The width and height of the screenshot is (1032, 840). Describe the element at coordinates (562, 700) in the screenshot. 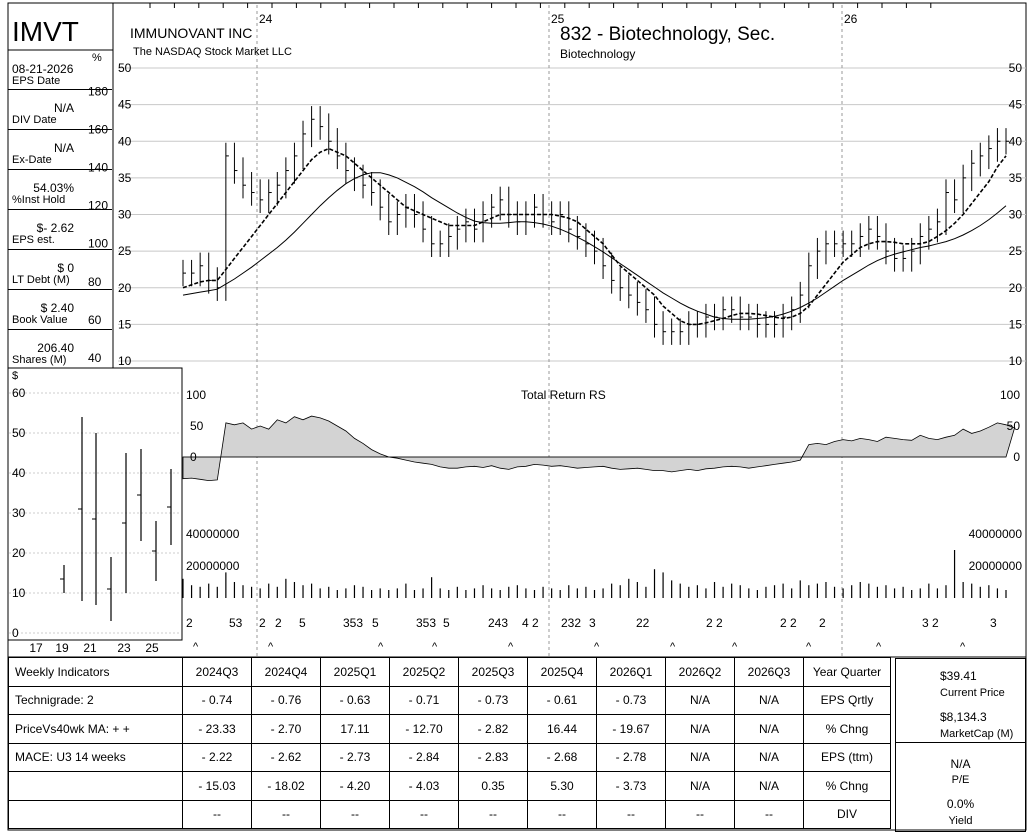

I see `table-cell: - 0.61` at that location.